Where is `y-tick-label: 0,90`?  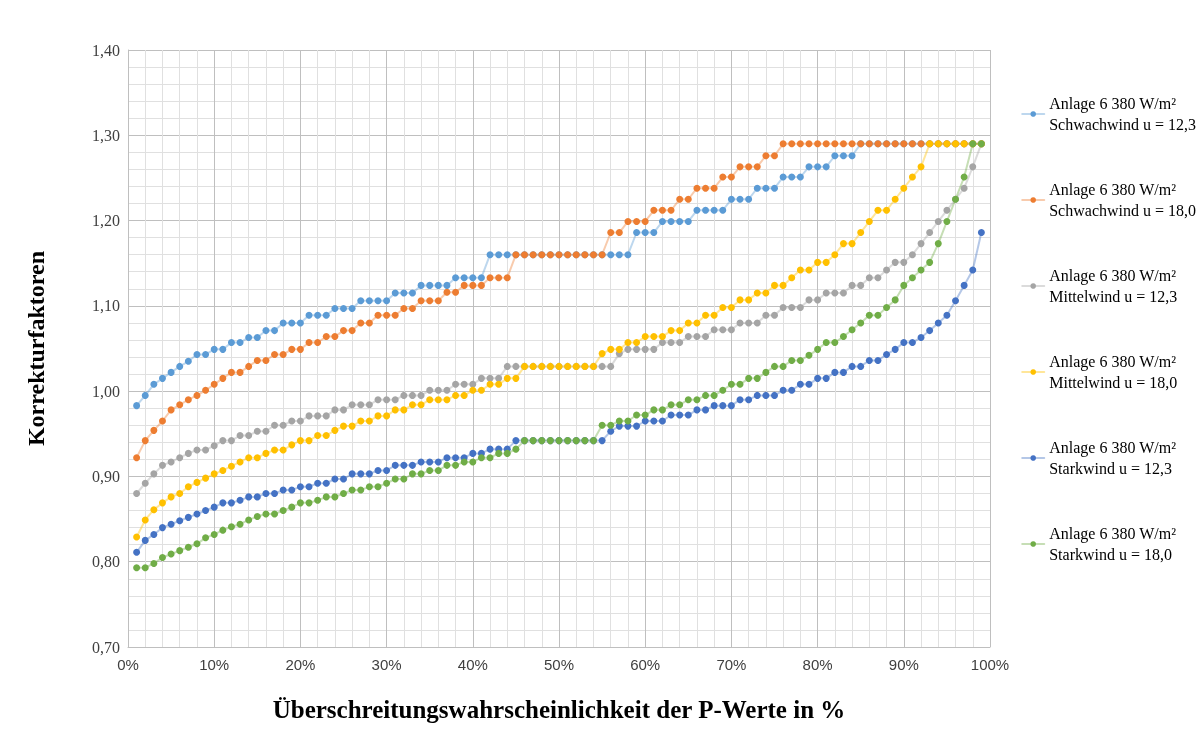
y-tick-label: 0,90 is located at coordinates (106, 476).